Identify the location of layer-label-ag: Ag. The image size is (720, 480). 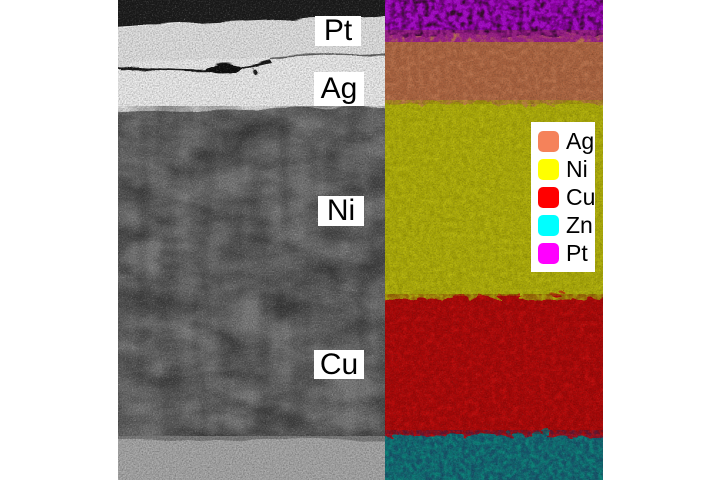
(339, 89).